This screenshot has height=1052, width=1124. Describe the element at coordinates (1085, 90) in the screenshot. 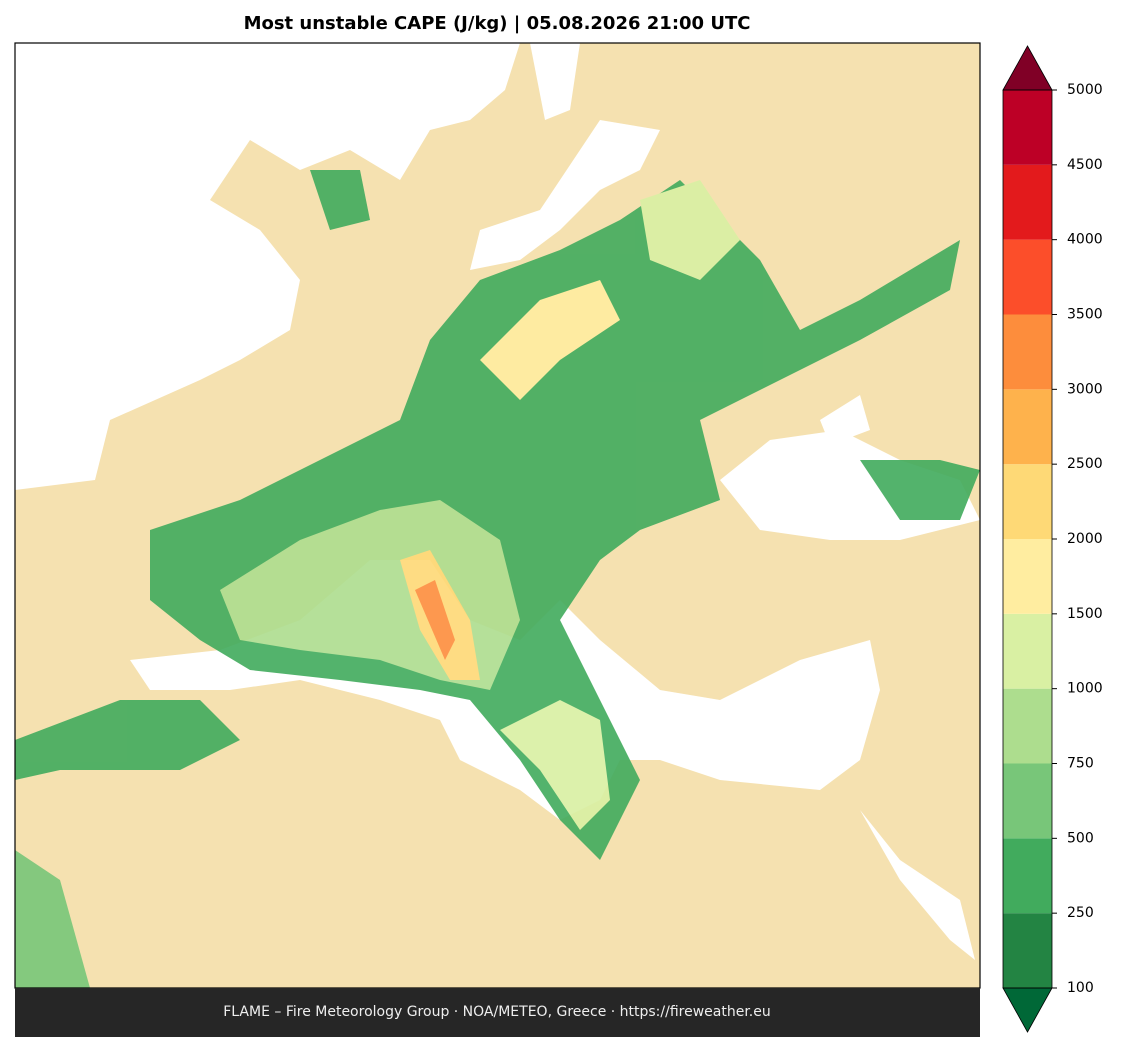

I see `colorbar-tick-label: 5000` at that location.